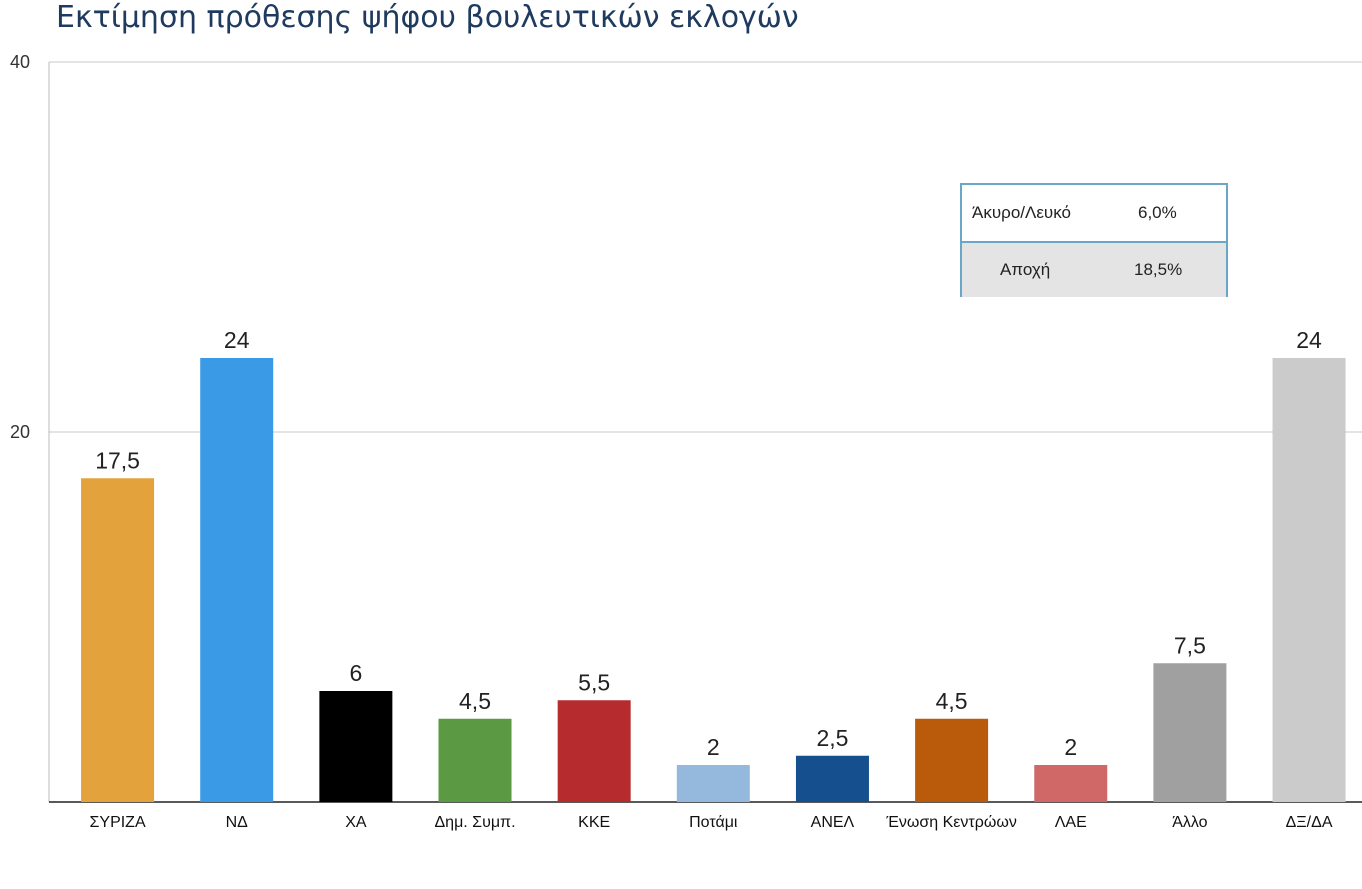 This screenshot has width=1362, height=889. I want to click on x-tick-label: ΑΝΕΛ, so click(833, 822).